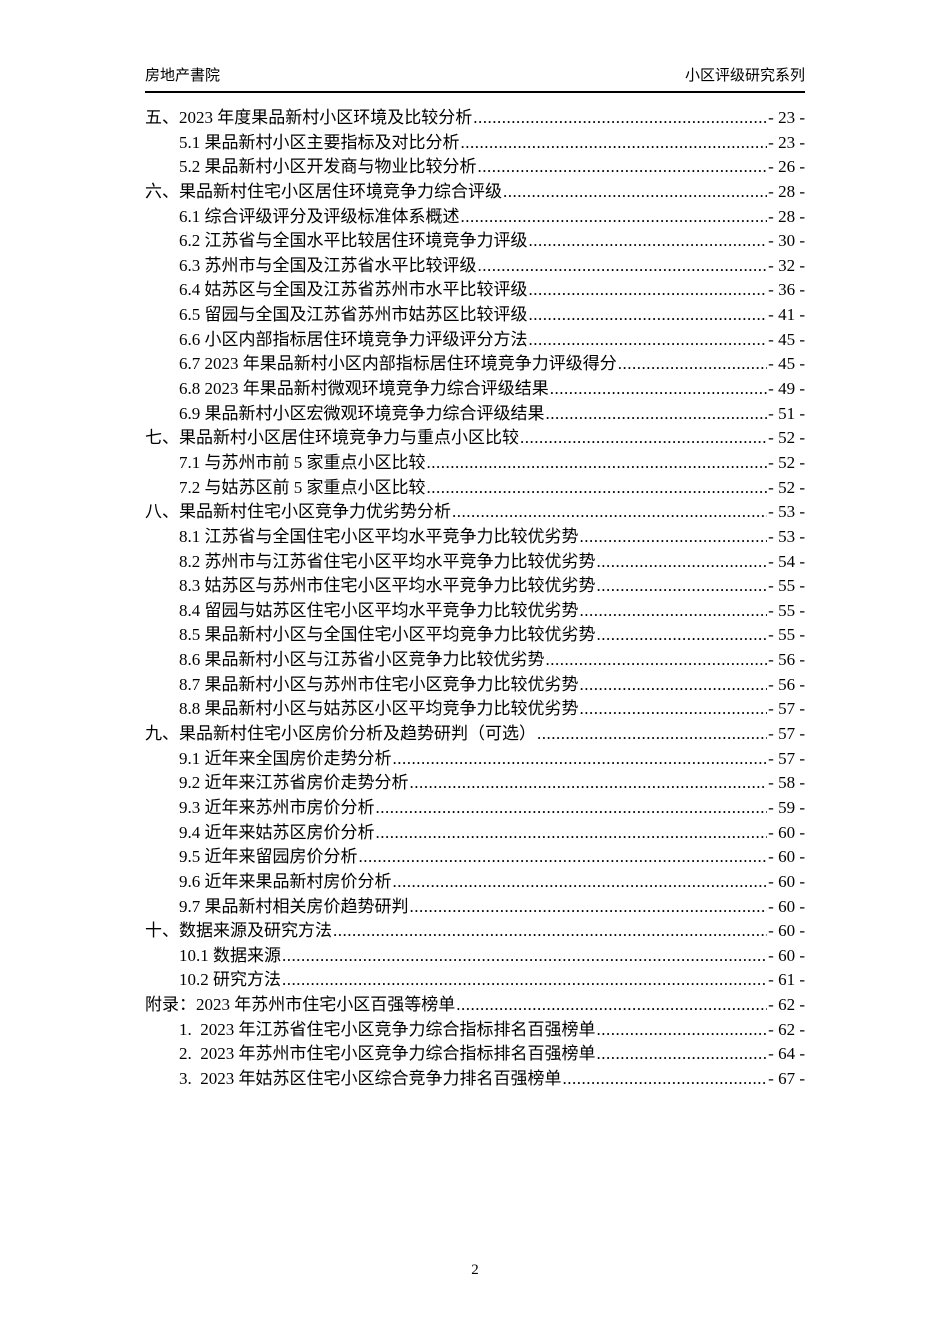 This screenshot has width=950, height=1344. I want to click on toc-entry-label: 五、2023 年度果品新村小区环境及比较分析, so click(309, 117).